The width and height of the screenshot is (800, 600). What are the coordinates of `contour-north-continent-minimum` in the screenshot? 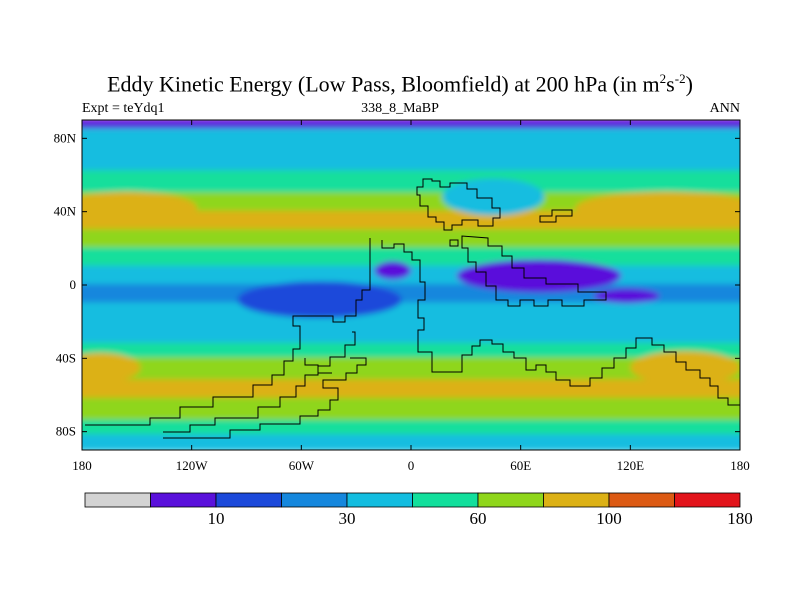 It's located at (493, 197).